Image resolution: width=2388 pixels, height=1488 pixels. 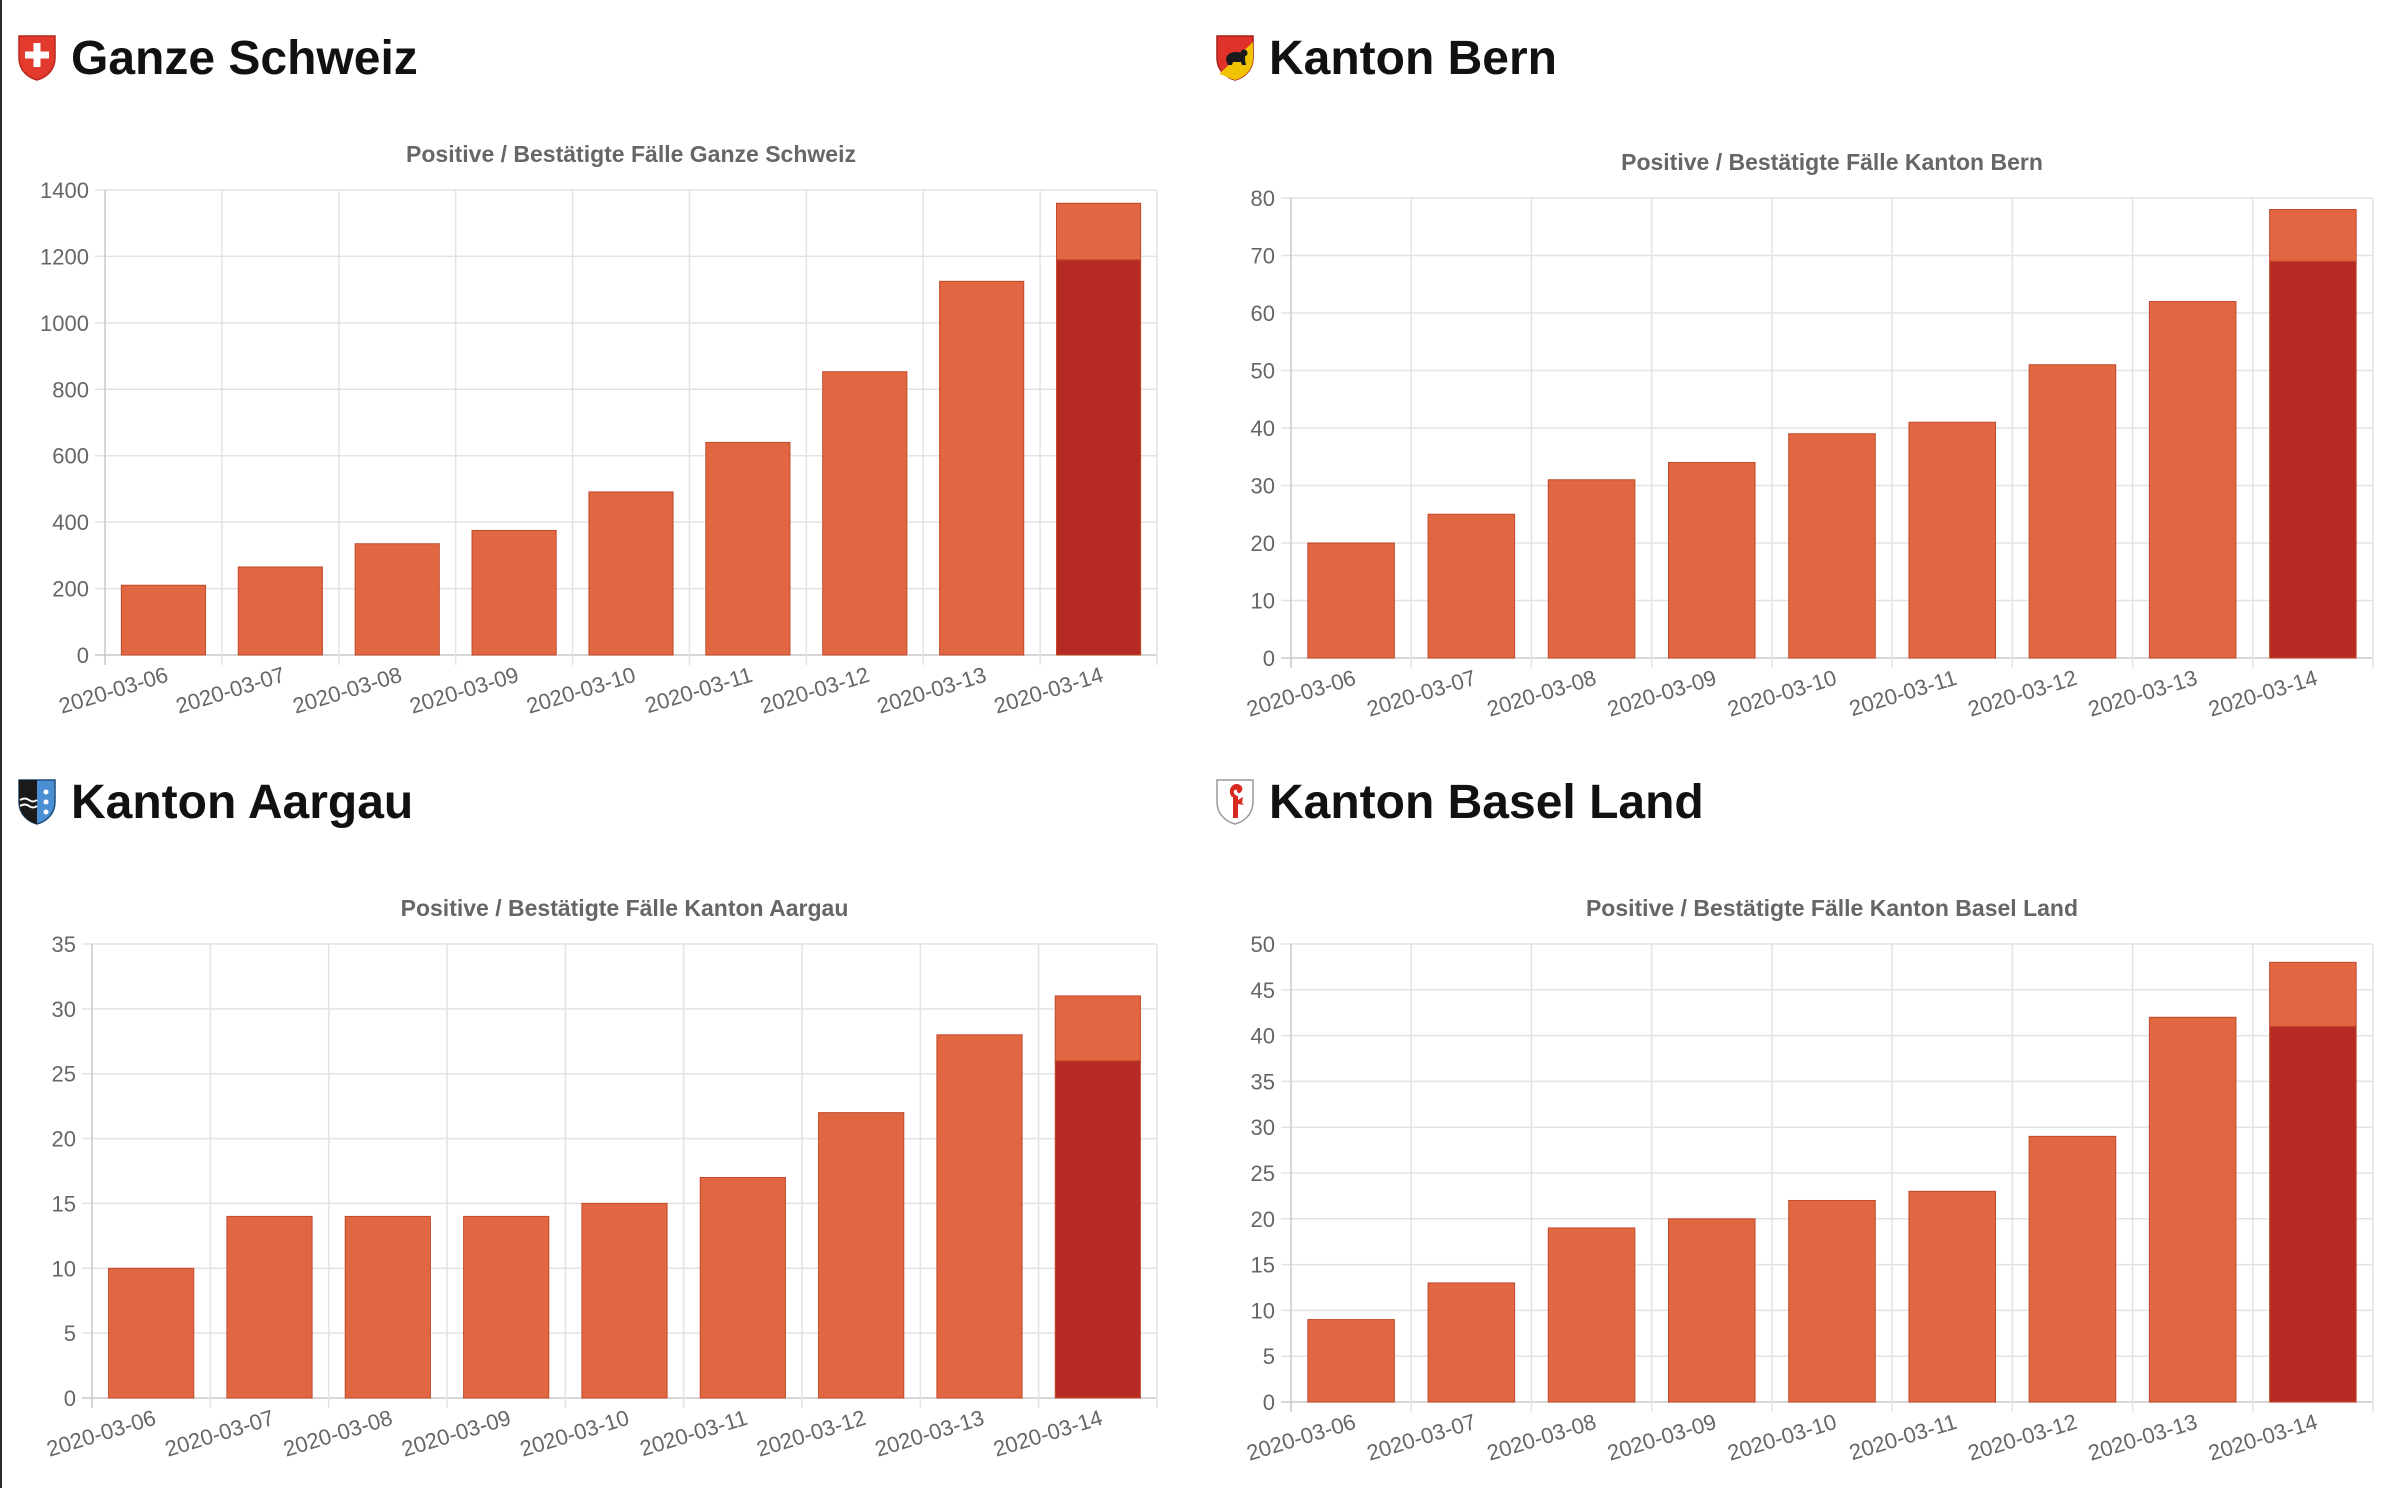 I want to click on y-tick-label: 400, so click(x=70, y=522).